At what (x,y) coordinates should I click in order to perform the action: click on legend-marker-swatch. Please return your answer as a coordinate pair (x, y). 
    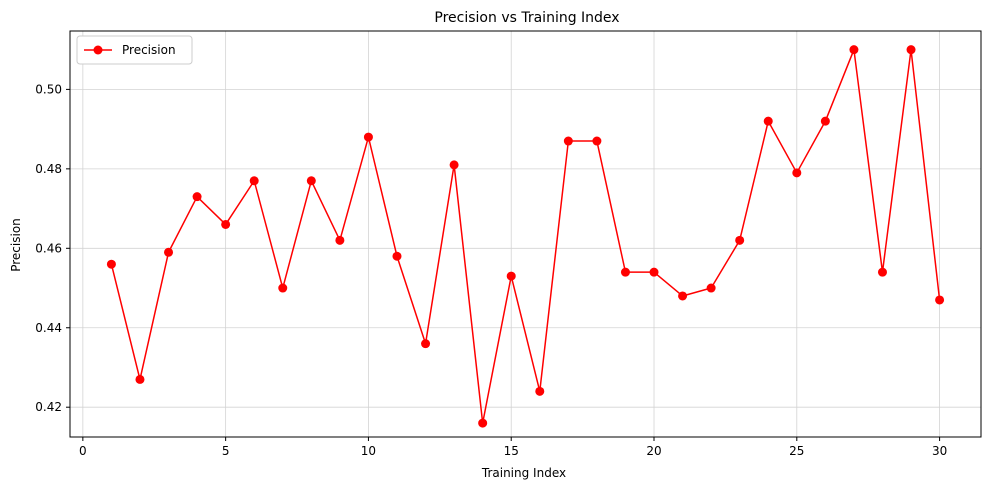
    Looking at the image, I should click on (98, 50).